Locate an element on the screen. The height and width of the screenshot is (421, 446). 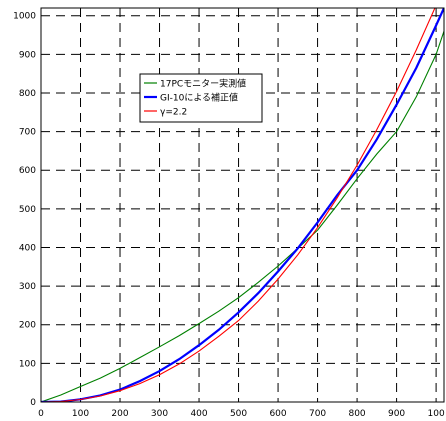
legend-label-1: 17PCモニター実測値 is located at coordinates (203, 84).